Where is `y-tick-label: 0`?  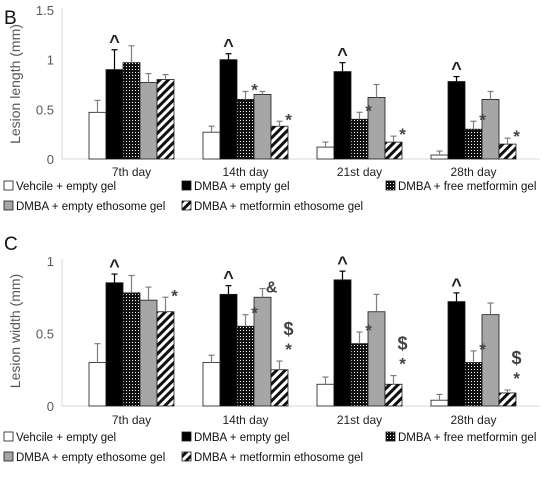
y-tick-label: 0 is located at coordinates (50, 406).